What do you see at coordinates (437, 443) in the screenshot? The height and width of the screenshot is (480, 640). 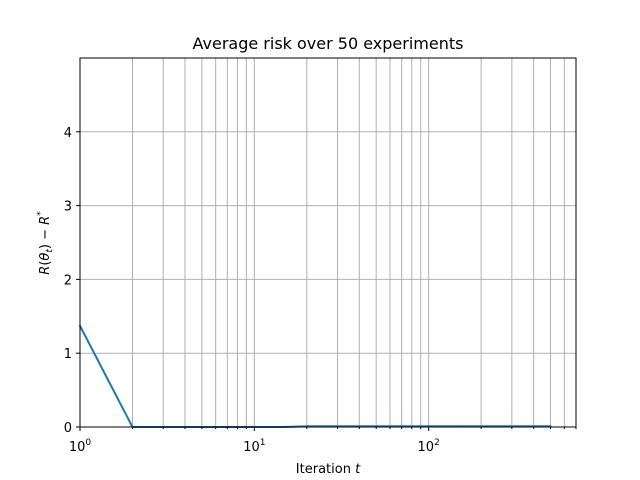 I see `x-tick-exponent: 2` at bounding box center [437, 443].